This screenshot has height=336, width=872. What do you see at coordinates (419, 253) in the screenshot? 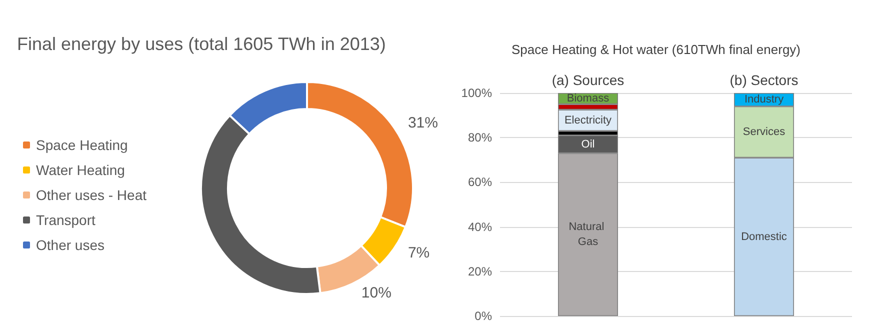
I see `data-label: 7%` at bounding box center [419, 253].